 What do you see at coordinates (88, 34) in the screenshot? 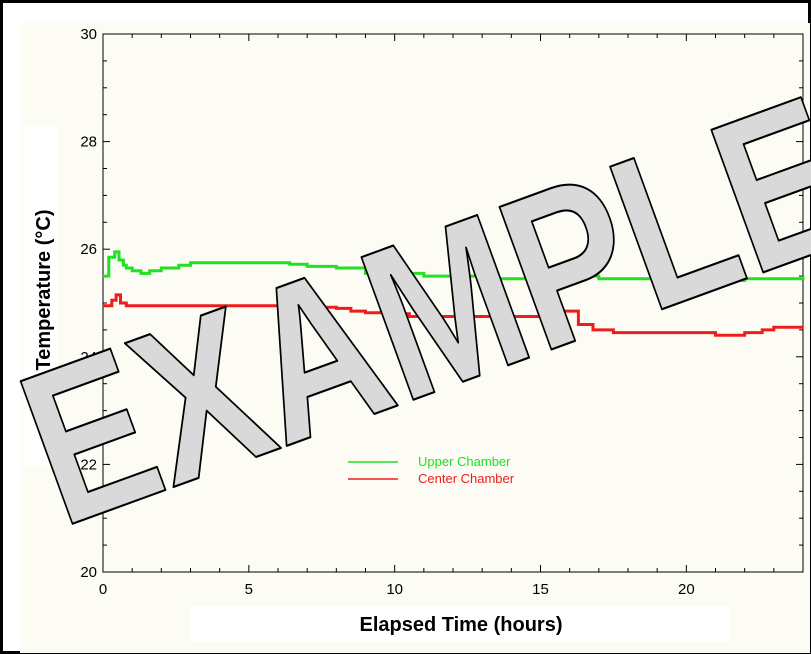
I see `y-tick-label: 30` at bounding box center [88, 34].